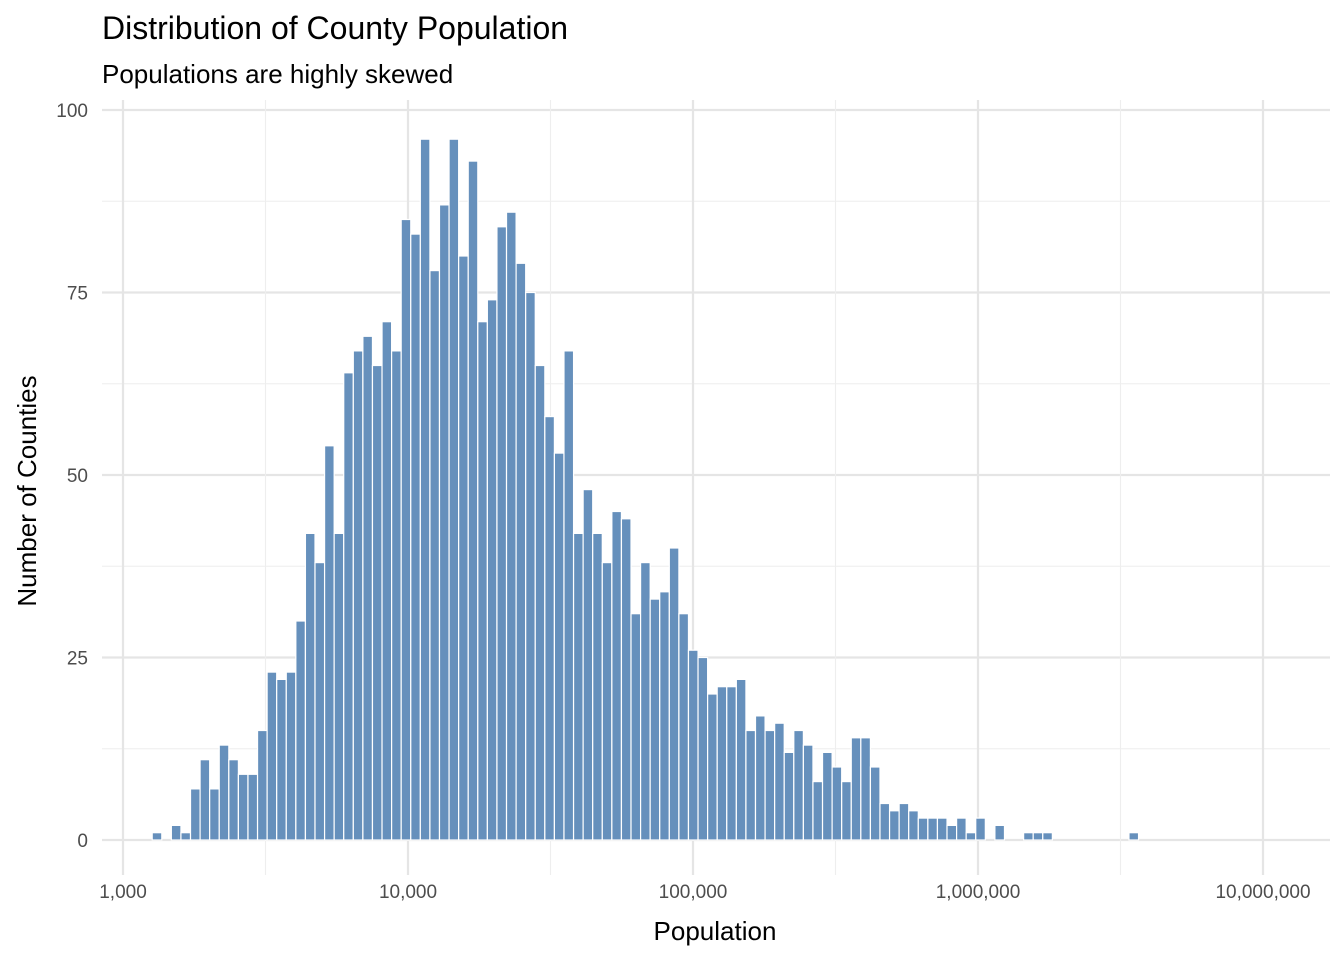 The image size is (1344, 960). I want to click on x-axis-title: Population, so click(715, 931).